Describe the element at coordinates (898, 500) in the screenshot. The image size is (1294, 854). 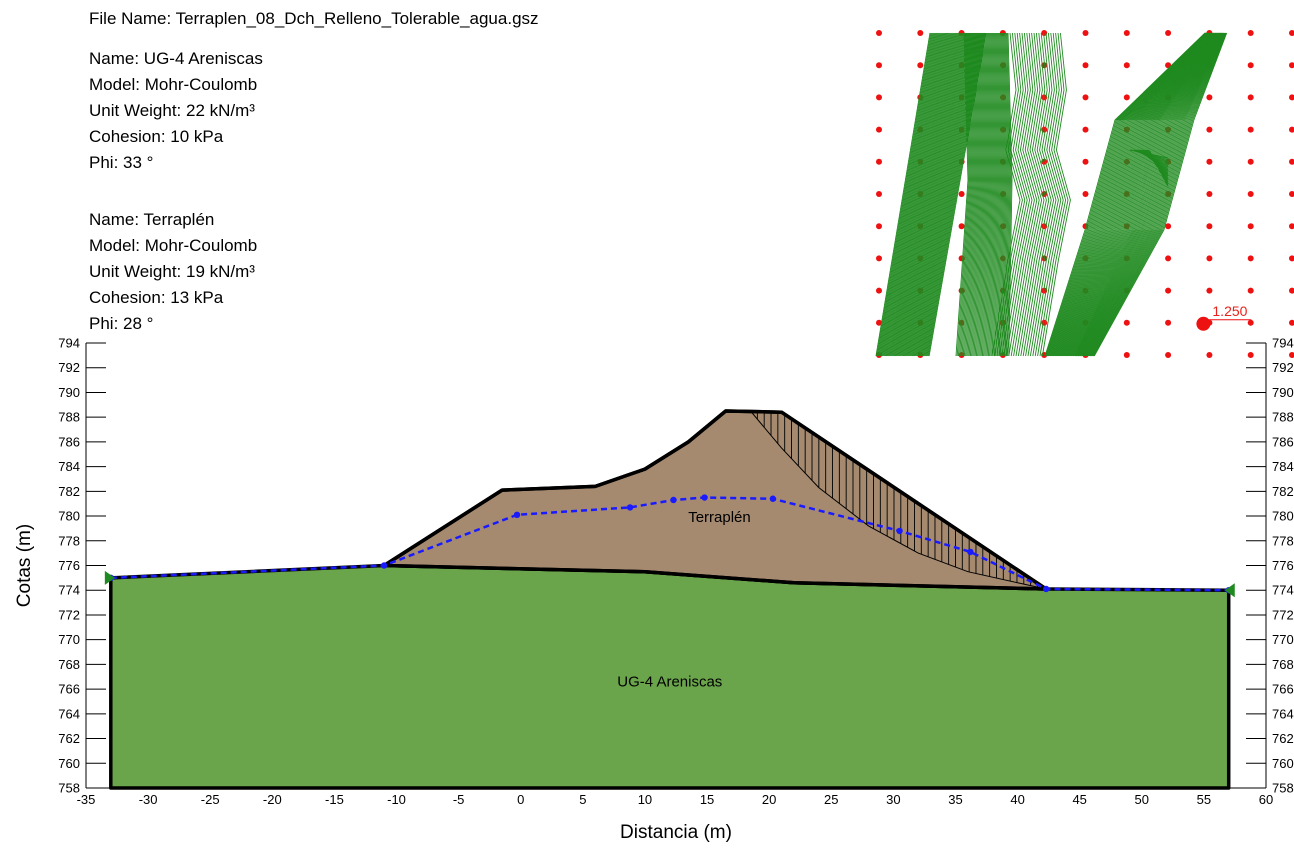
I see `slip-surface` at that location.